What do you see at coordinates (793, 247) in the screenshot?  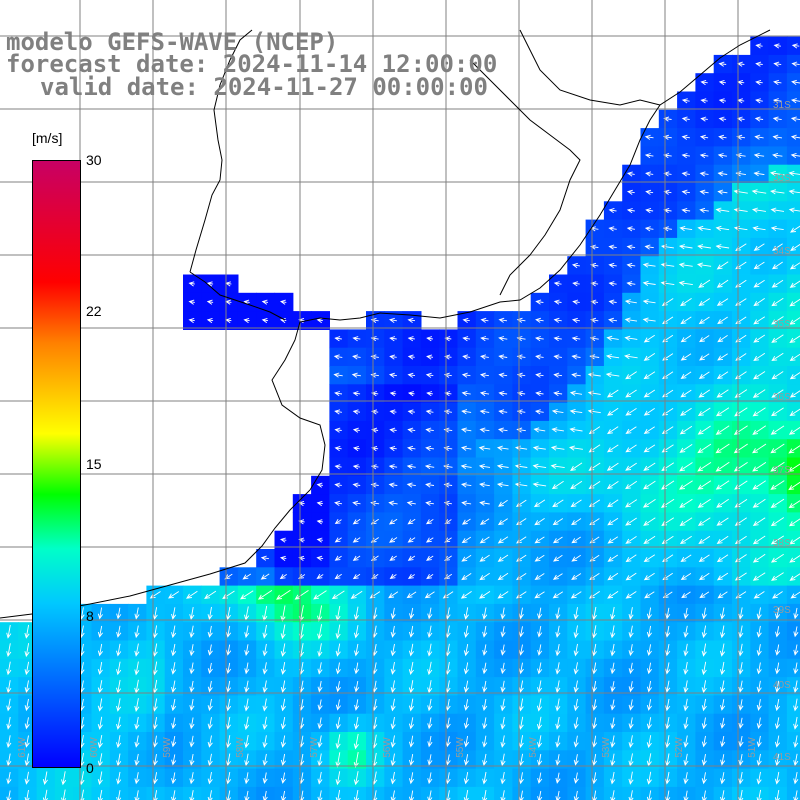 I see `wind-speed-cell` at bounding box center [793, 247].